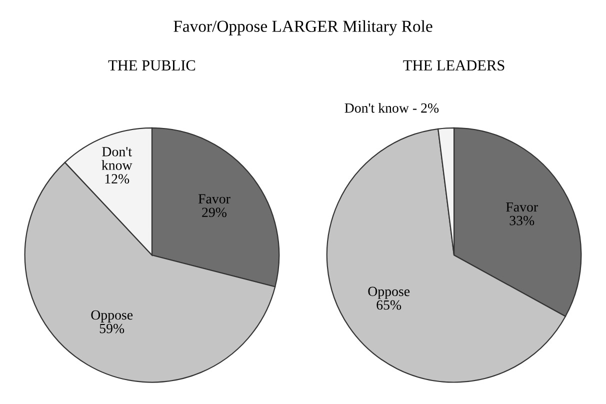 The image size is (606, 404). What do you see at coordinates (117, 158) in the screenshot?
I see `slice-label: Don't know` at bounding box center [117, 158].